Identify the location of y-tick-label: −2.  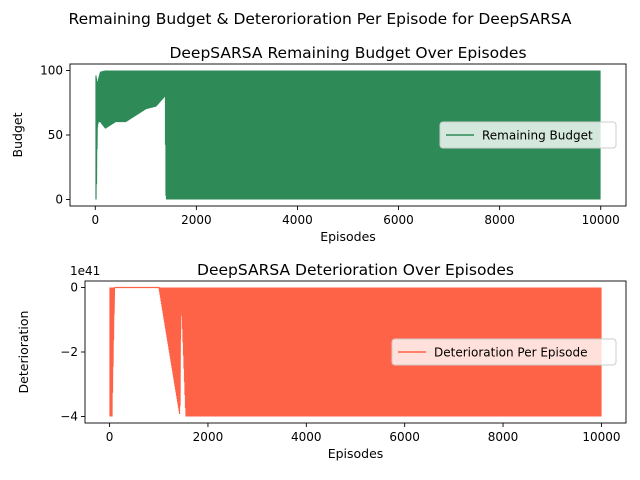
(69, 352).